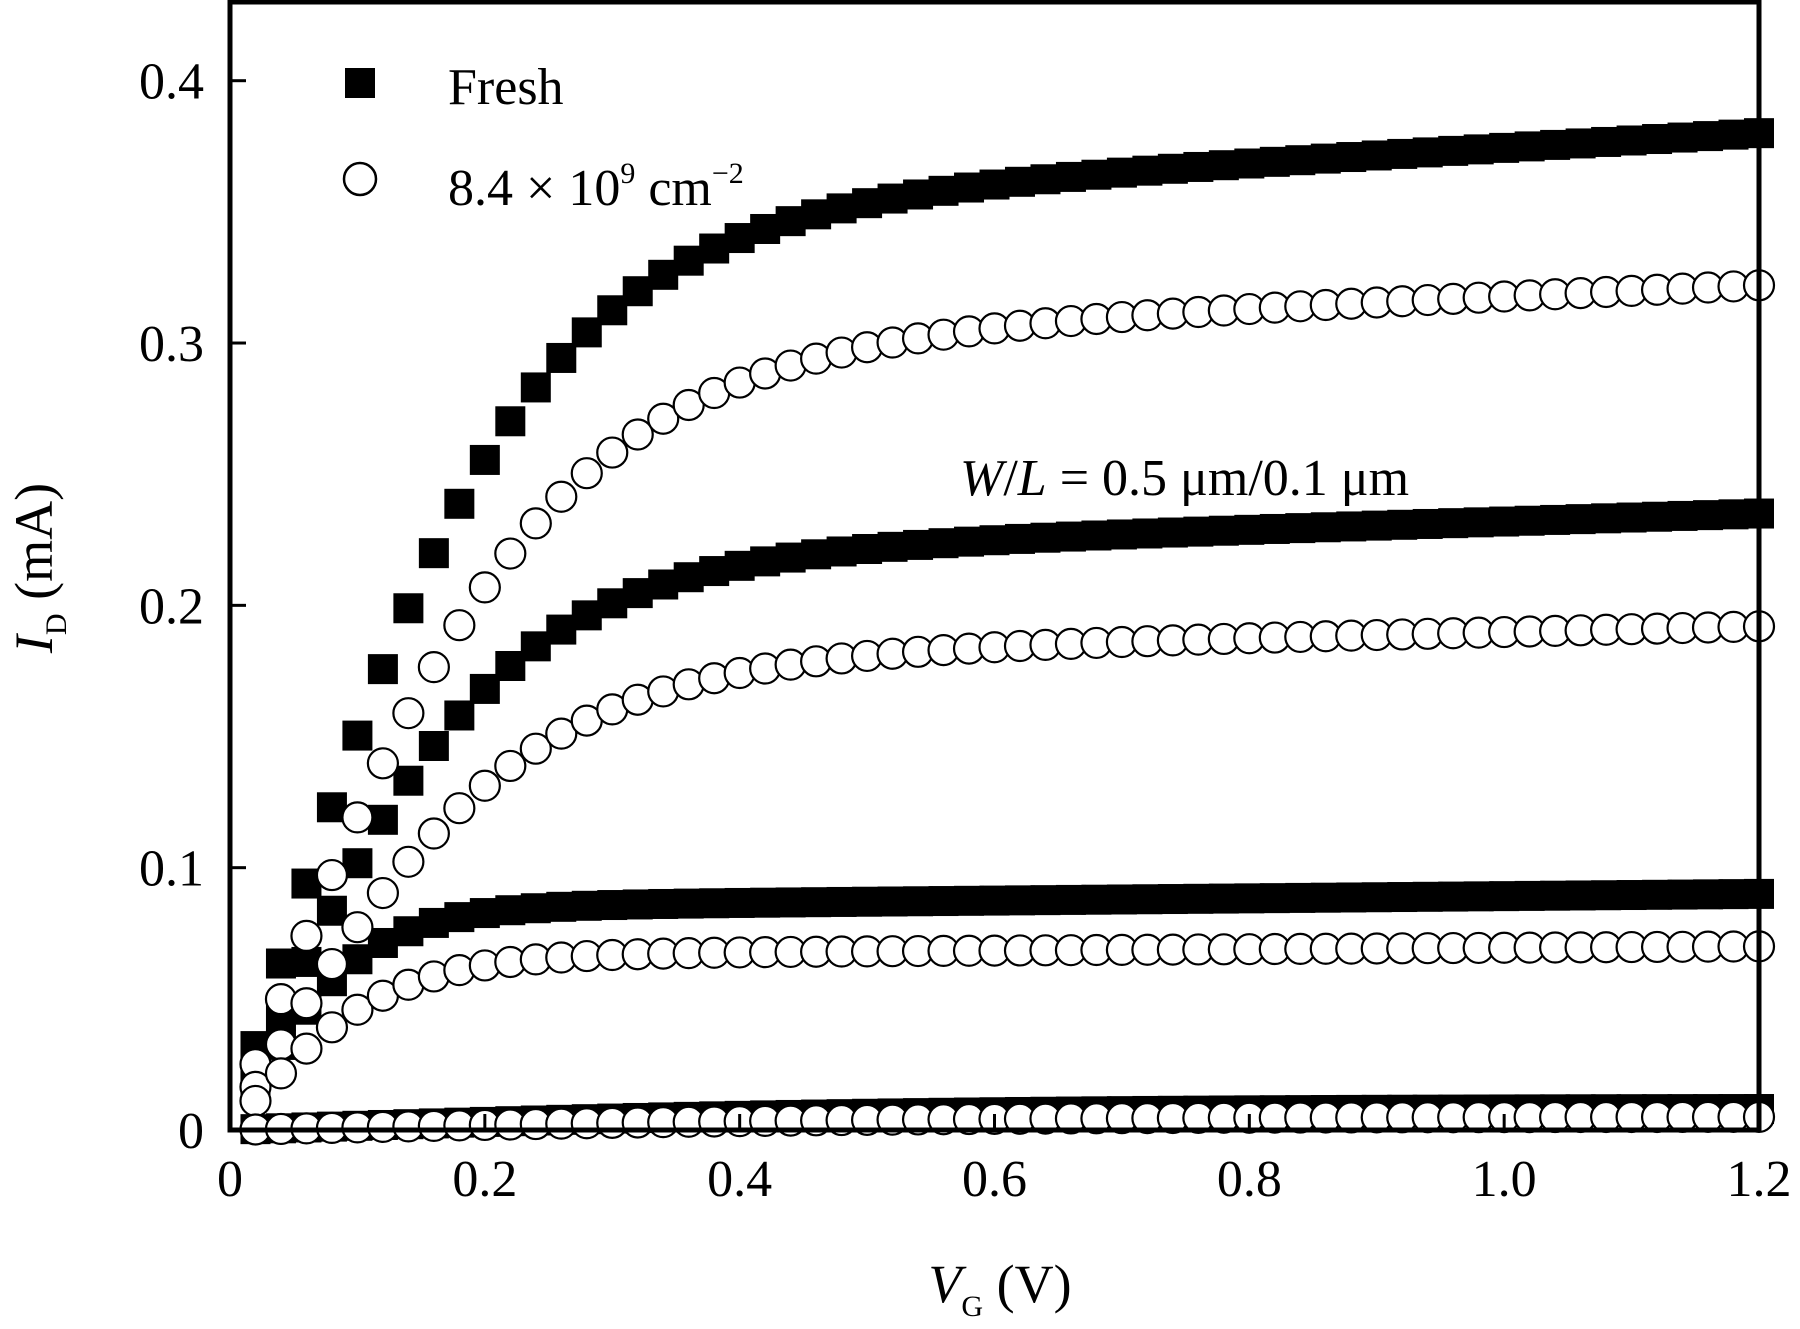  I want to click on x-tick-label: 1.0, so click(1504, 1179).